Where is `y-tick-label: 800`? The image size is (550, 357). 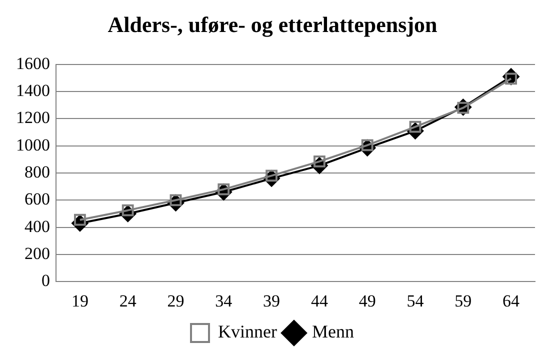
y-tick-label: 800 is located at coordinates (37, 172).